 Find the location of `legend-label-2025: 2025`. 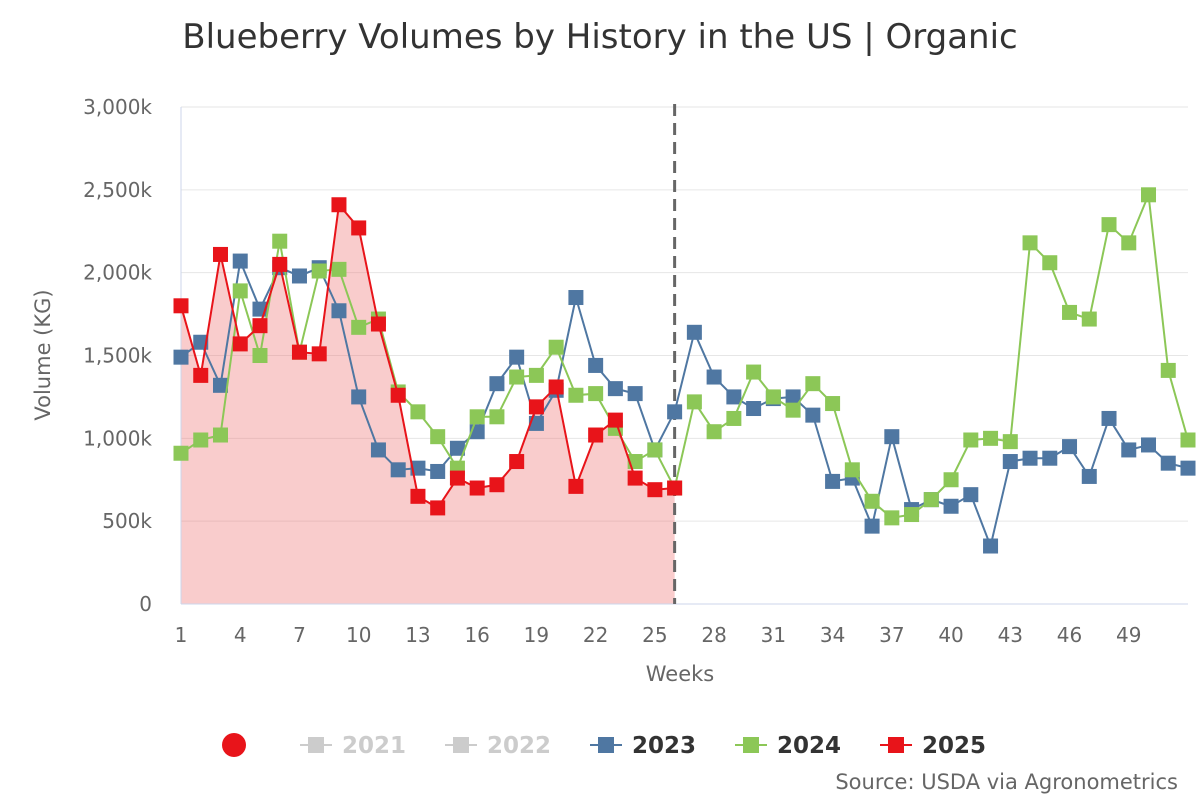

legend-label-2025: 2025 is located at coordinates (954, 746).